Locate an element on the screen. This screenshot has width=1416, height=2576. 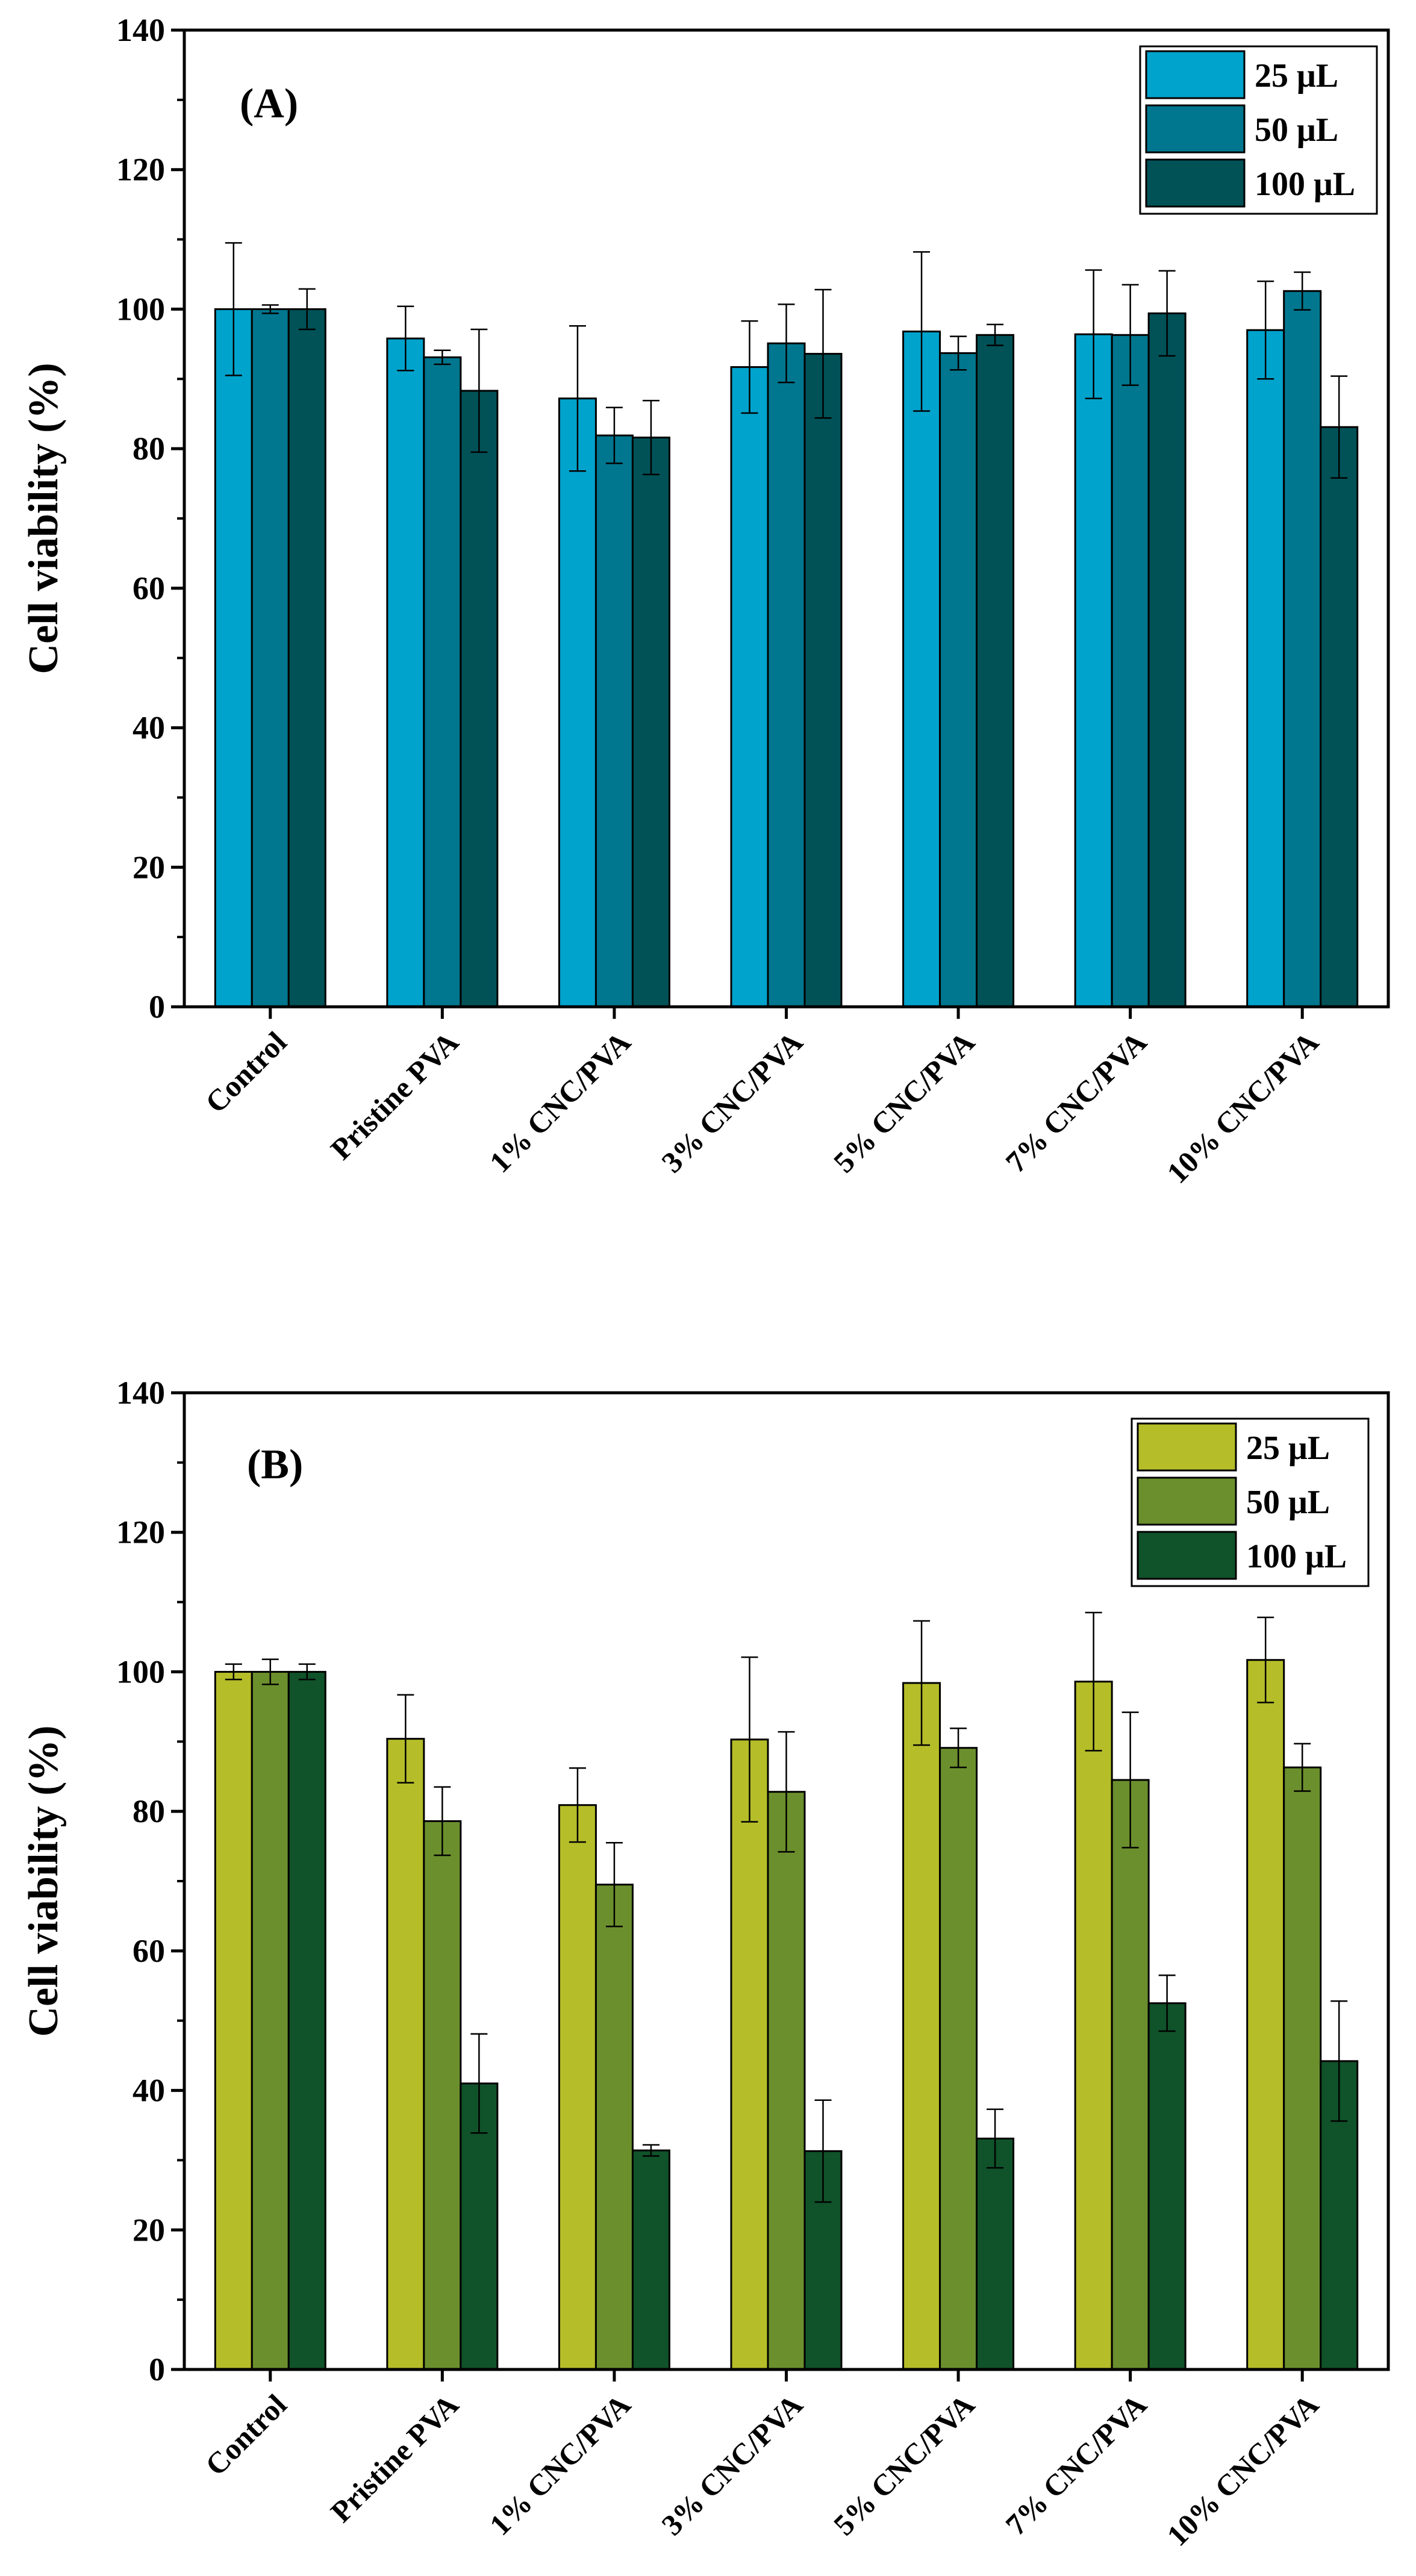
panel-label: (A) is located at coordinates (269, 104).